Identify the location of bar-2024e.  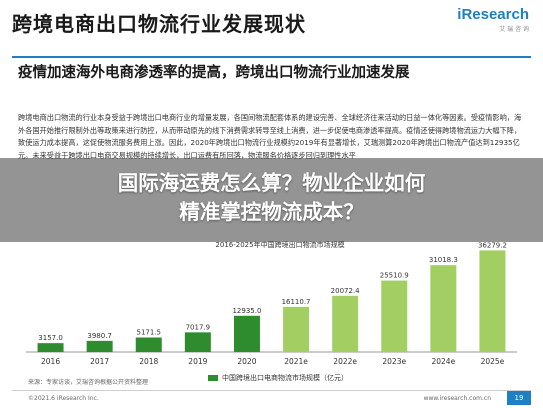
(443, 308).